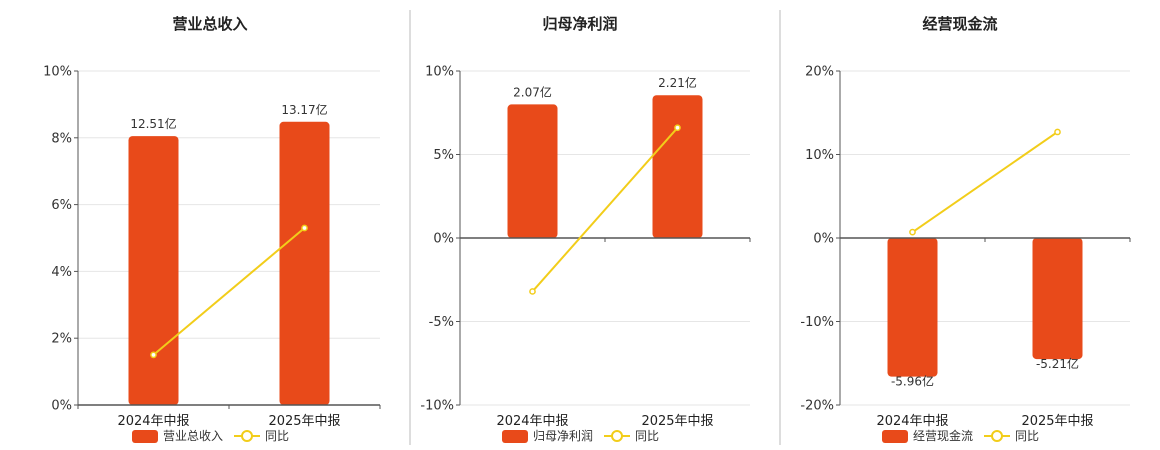 This screenshot has width=1160, height=450. Describe the element at coordinates (1057, 363) in the screenshot. I see `bar-data-label: -5.21亿` at that location.